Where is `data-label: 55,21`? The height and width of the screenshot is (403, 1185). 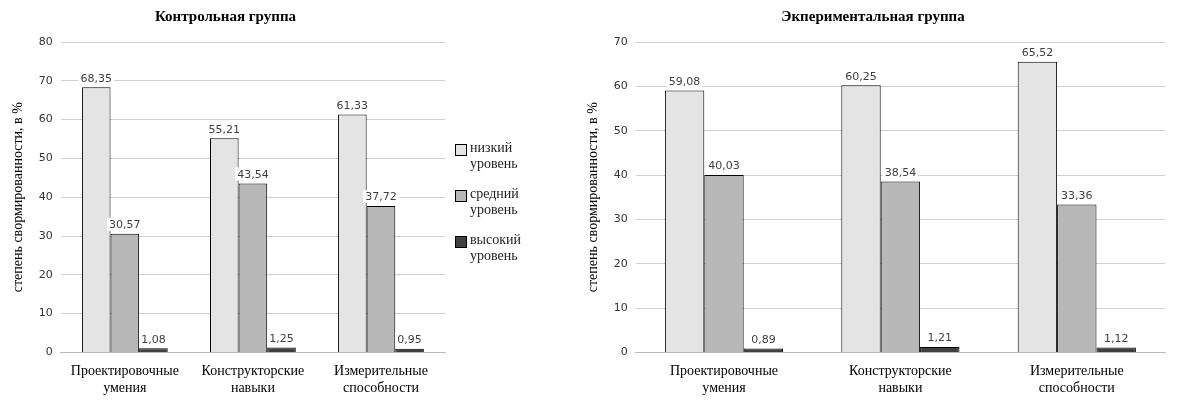
data-label: 55,21 is located at coordinates (224, 129).